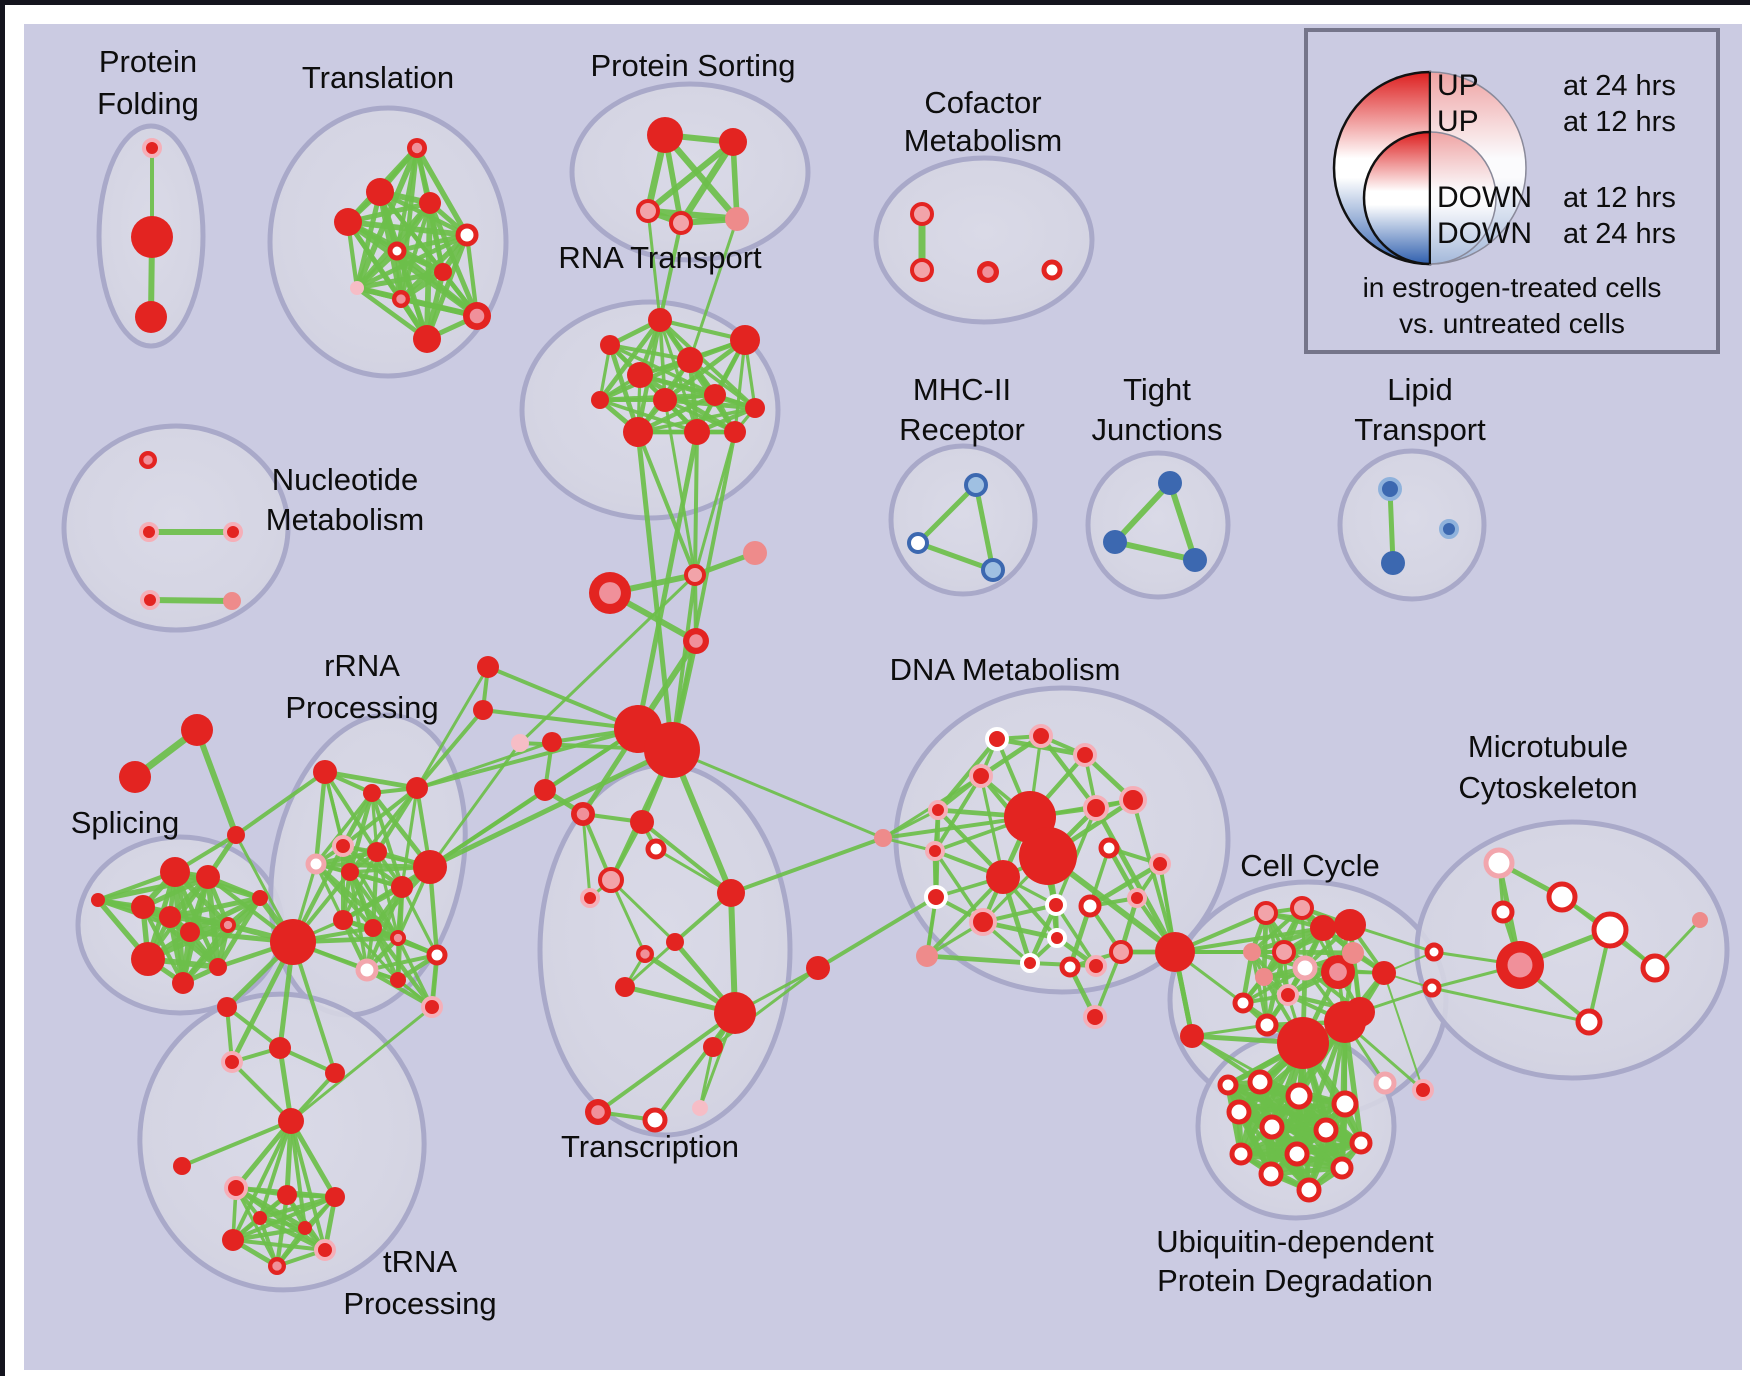  Describe the element at coordinates (277, 1266) in the screenshot. I see `gene-node-99-center` at that location.